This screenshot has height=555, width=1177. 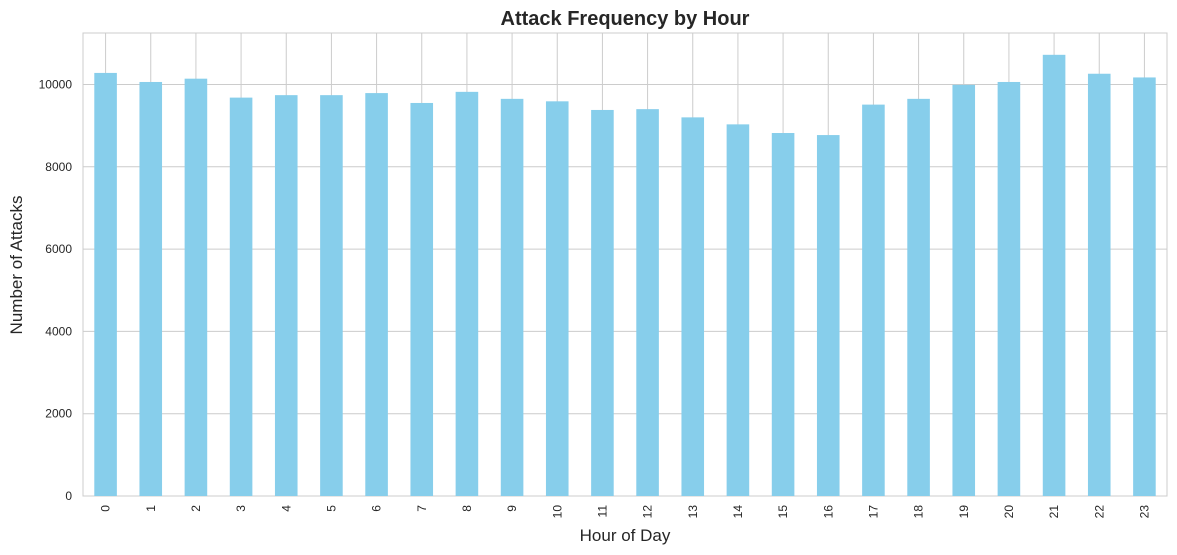 I want to click on x-tick-label: 12, so click(x=648, y=512).